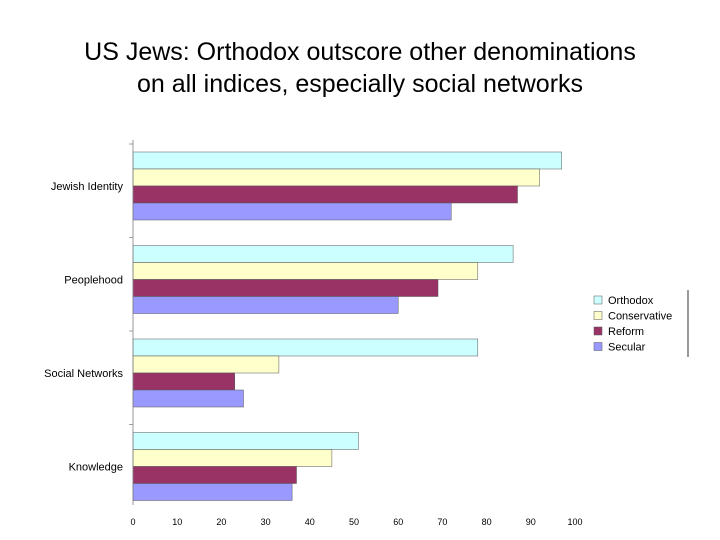 The image size is (720, 540). What do you see at coordinates (598, 300) in the screenshot?
I see `legend-swatch-orthodox` at bounding box center [598, 300].